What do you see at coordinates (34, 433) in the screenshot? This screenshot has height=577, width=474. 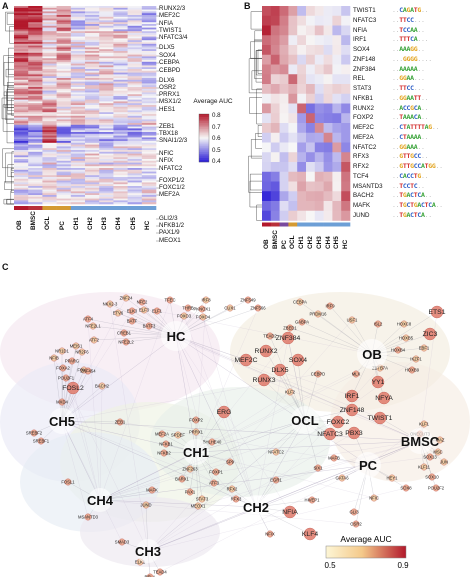 I see `tf-node-label: SREBF2` at bounding box center [34, 433].